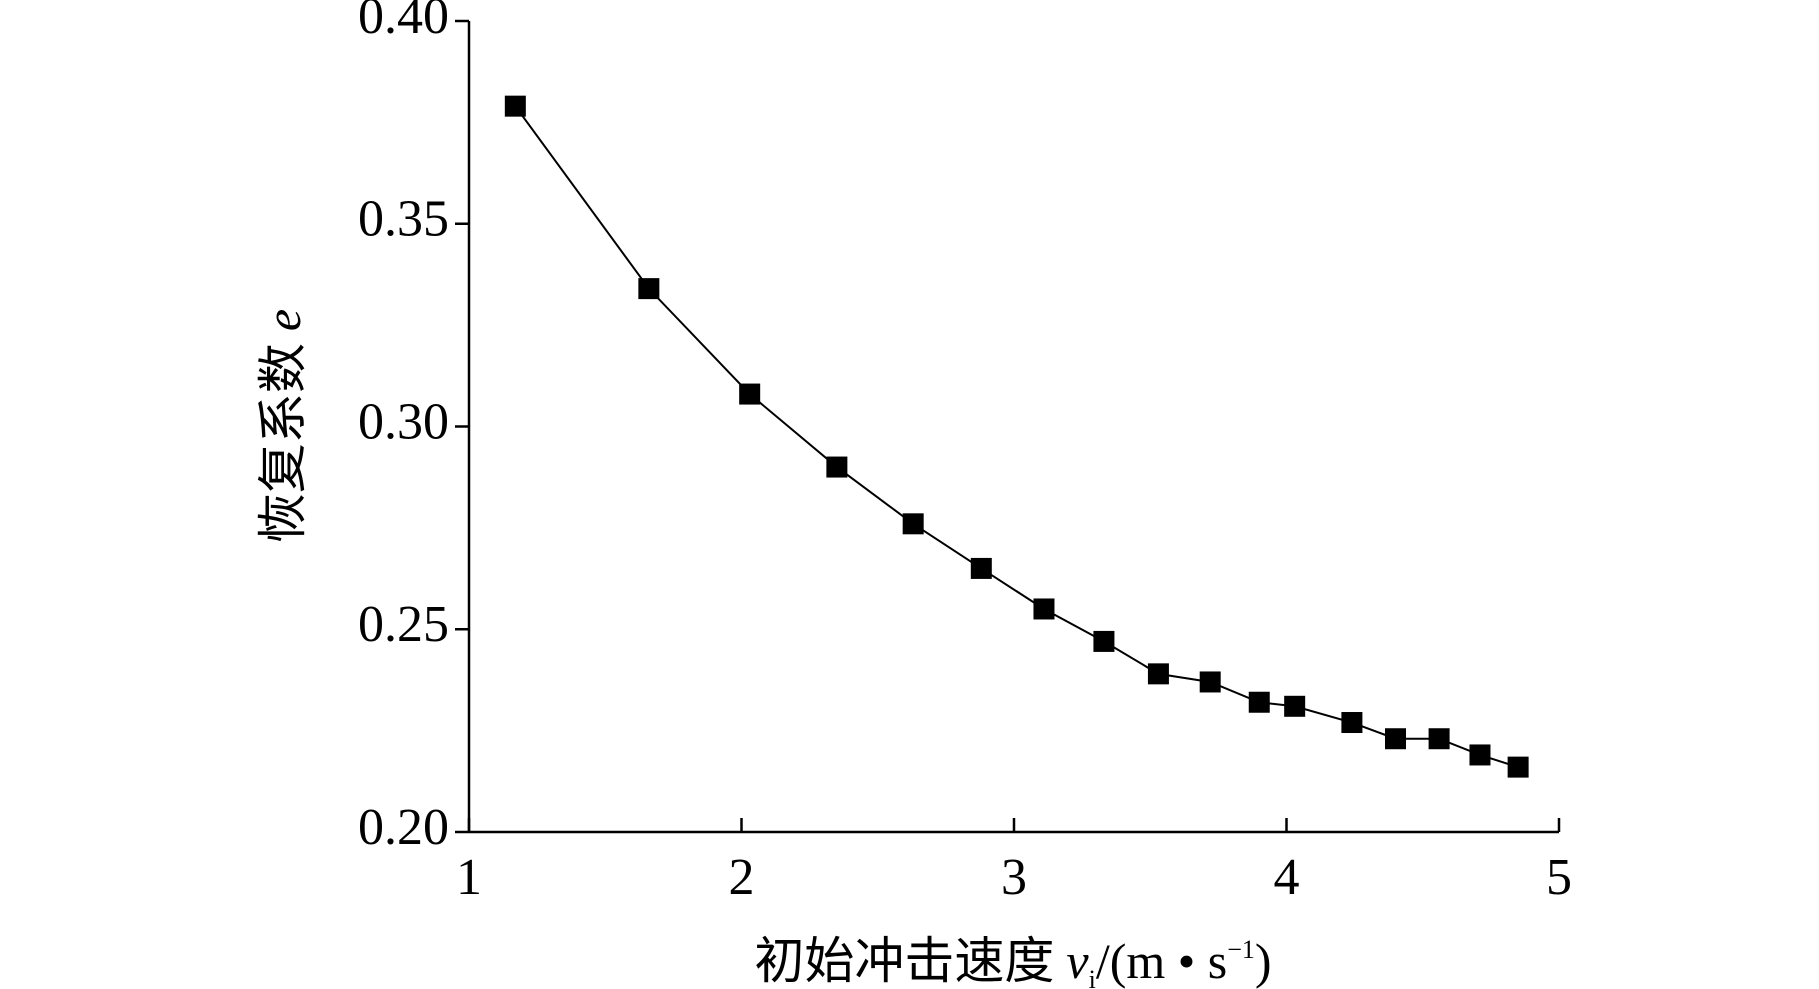 The width and height of the screenshot is (1819, 989). Describe the element at coordinates (403, 624) in the screenshot. I see `y-tick-label: 0.25` at that location.